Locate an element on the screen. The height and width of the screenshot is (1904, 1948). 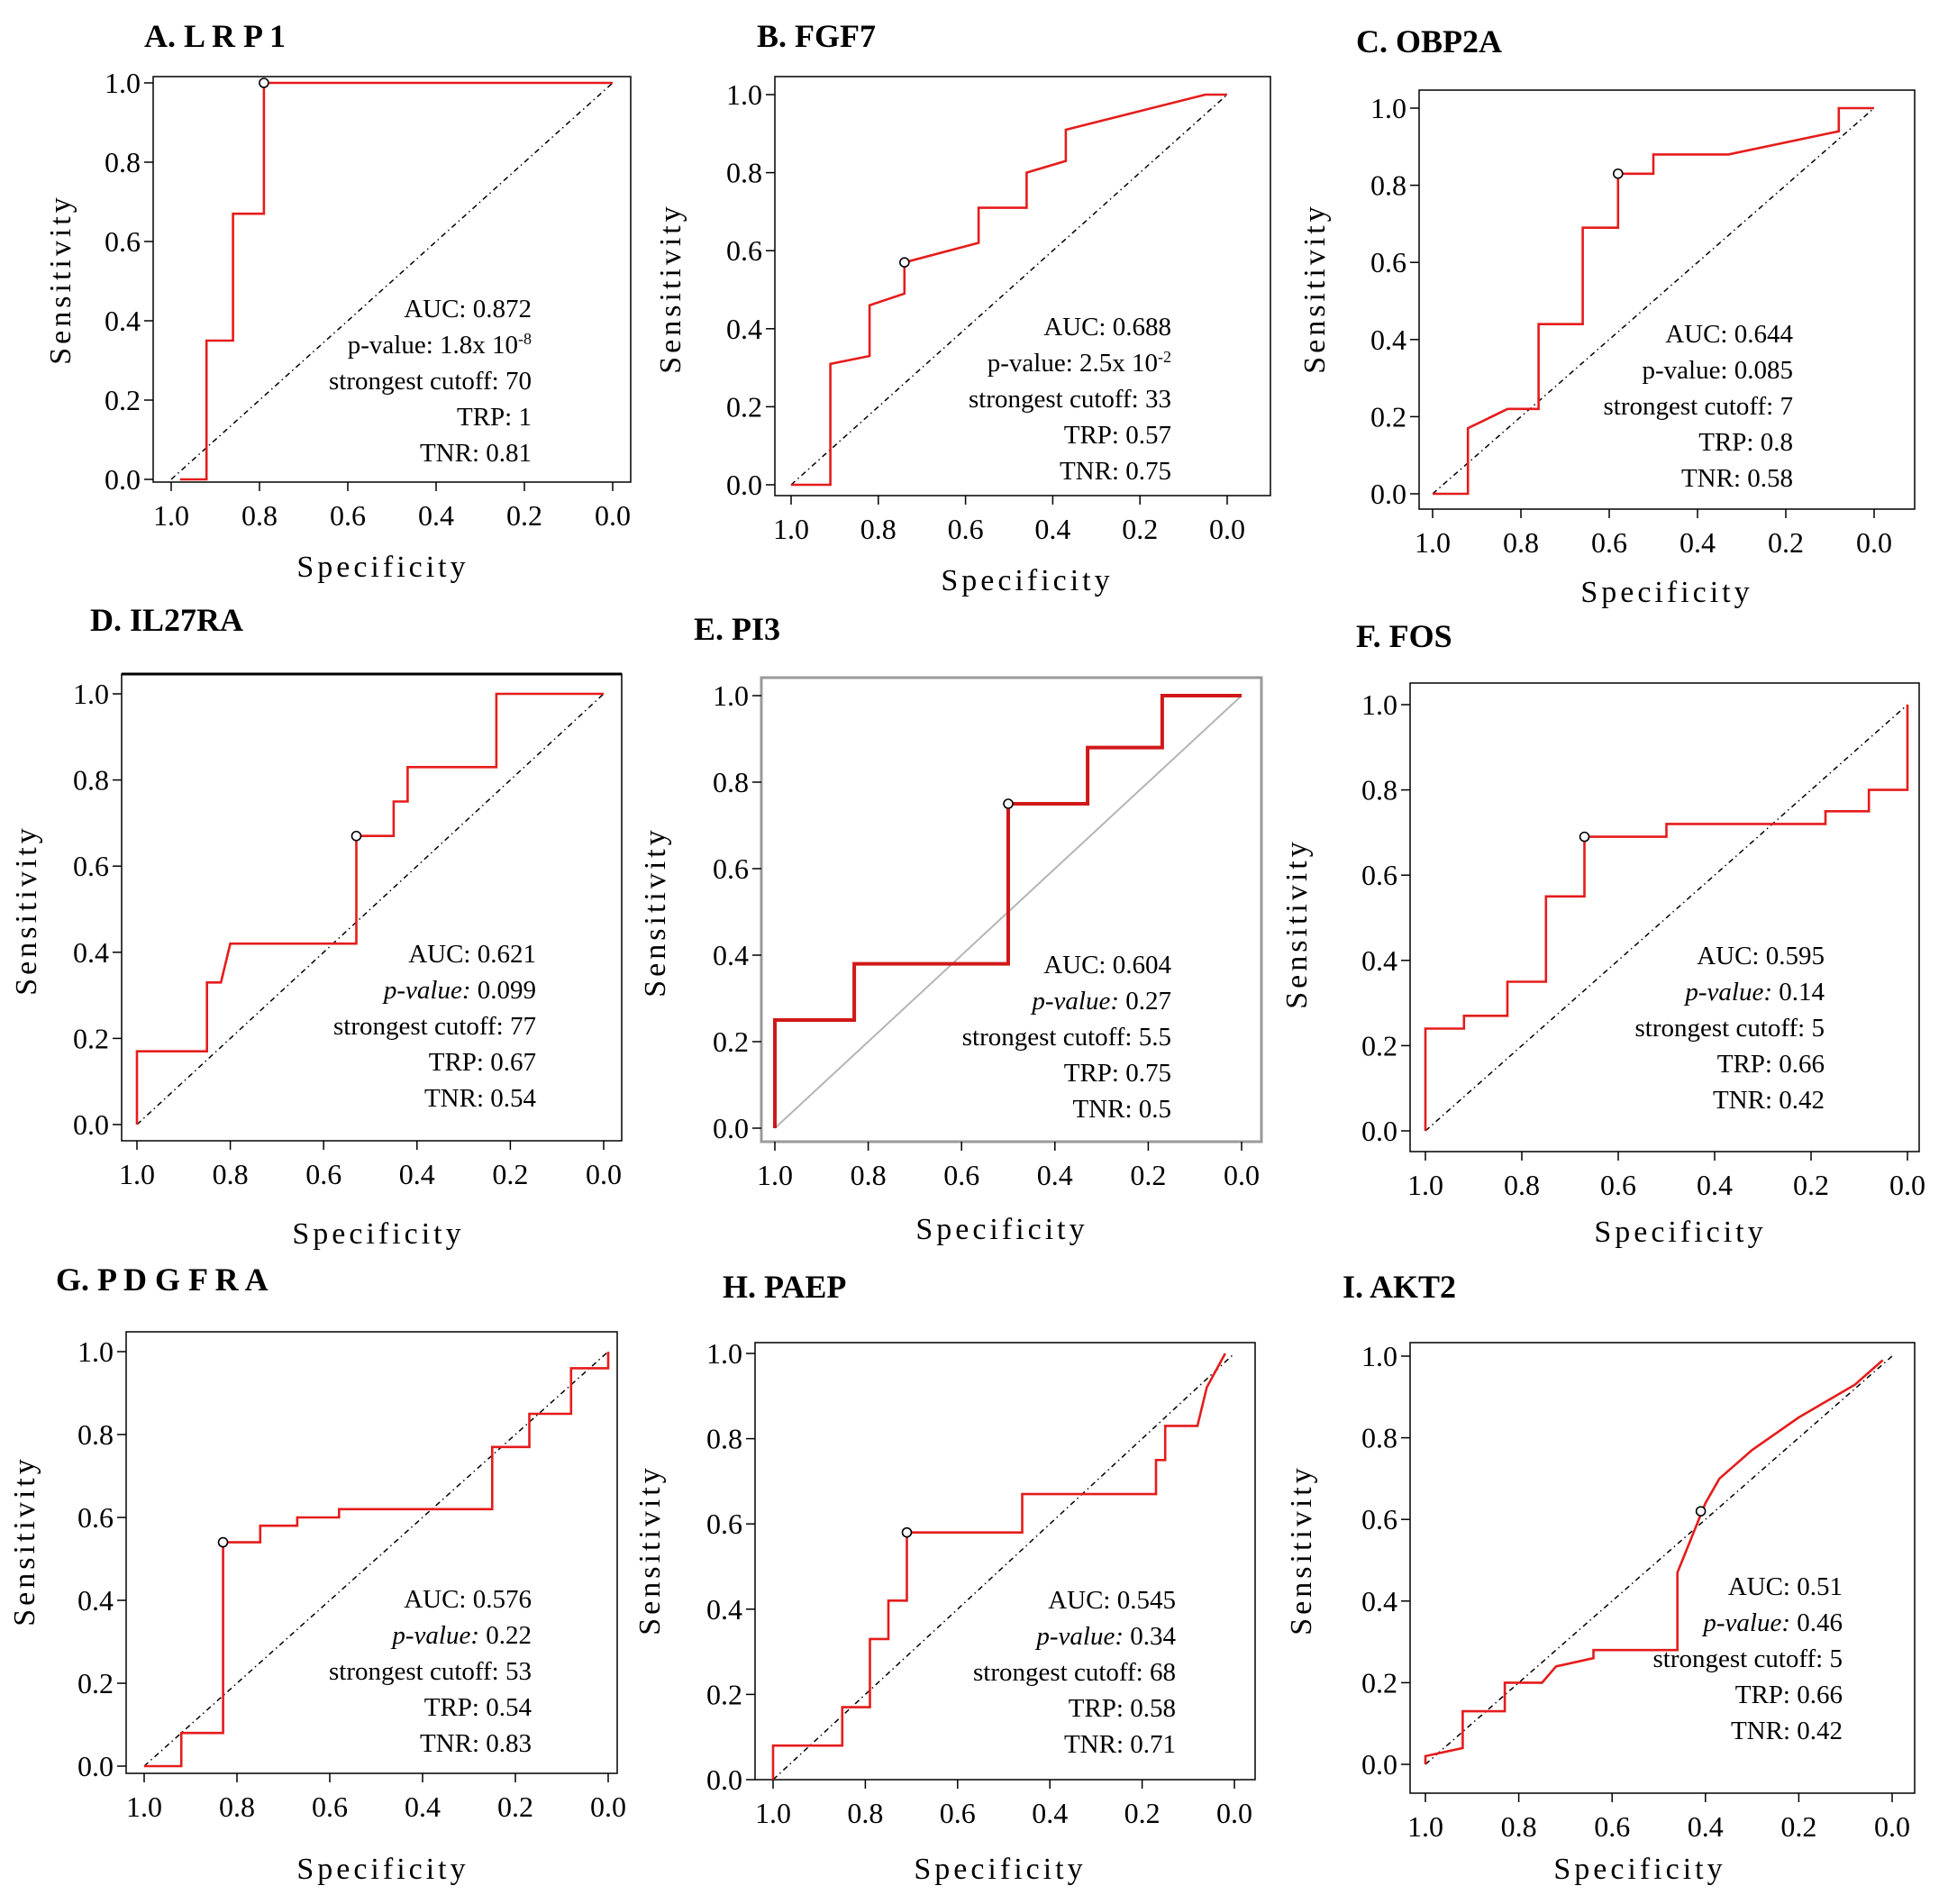
annotation-value: 0.75 is located at coordinates (1148, 471).